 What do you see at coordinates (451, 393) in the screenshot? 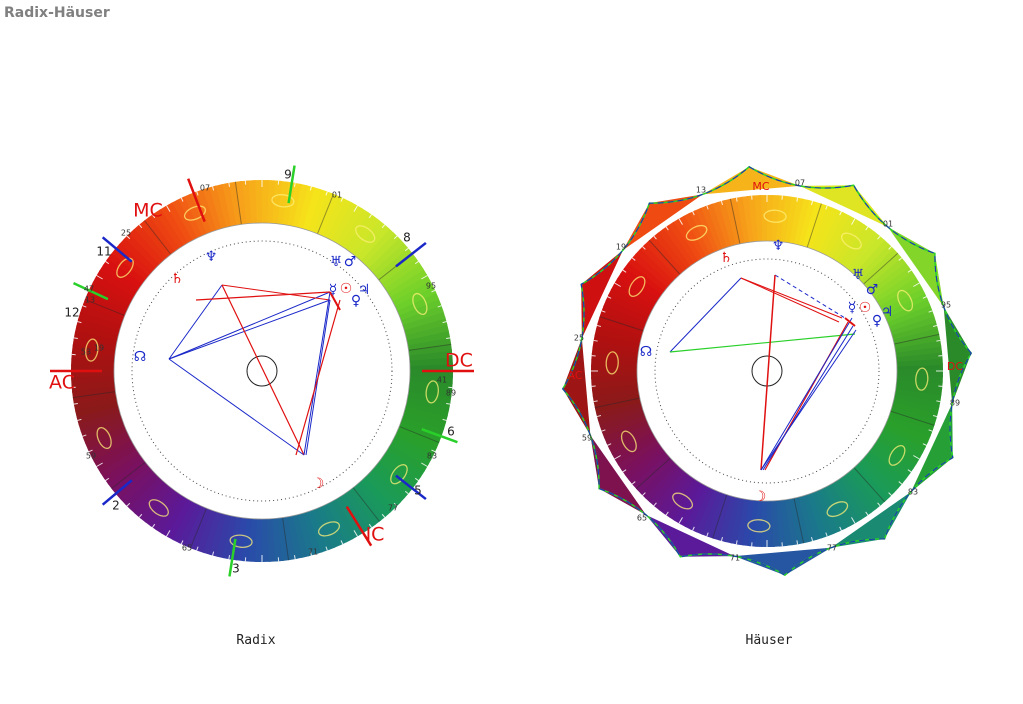
I see `degree-label: 89` at bounding box center [451, 393].